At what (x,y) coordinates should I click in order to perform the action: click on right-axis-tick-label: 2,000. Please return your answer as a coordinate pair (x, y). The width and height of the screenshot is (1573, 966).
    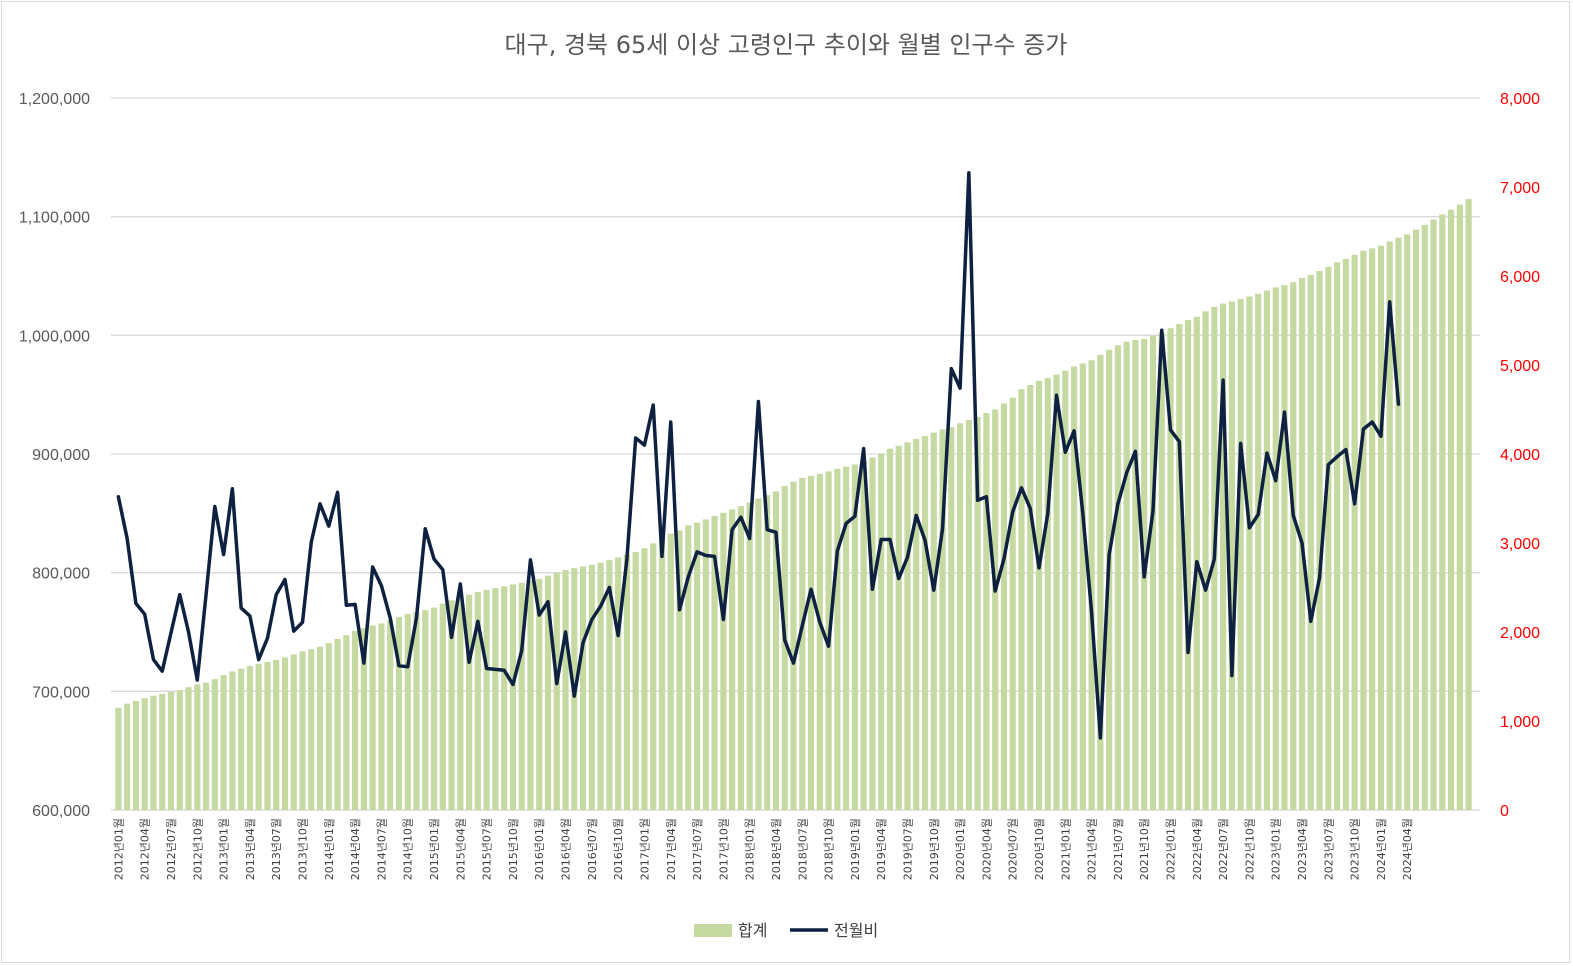
    Looking at the image, I should click on (1520, 633).